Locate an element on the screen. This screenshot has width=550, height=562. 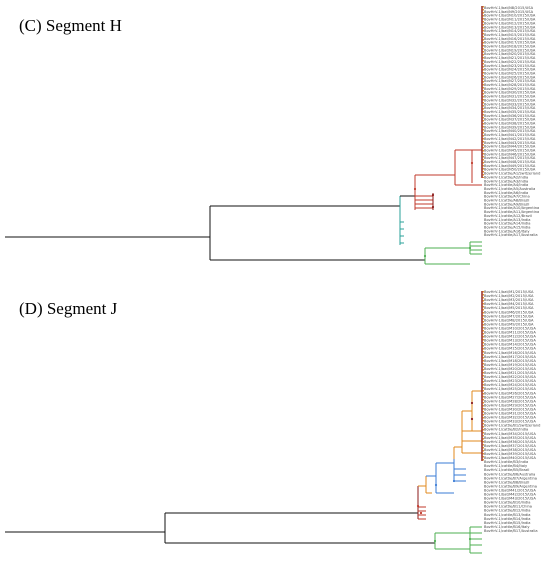
tip-label: BovHrV-1/bat/N28/2015/USA is located at coordinates (510, 85).